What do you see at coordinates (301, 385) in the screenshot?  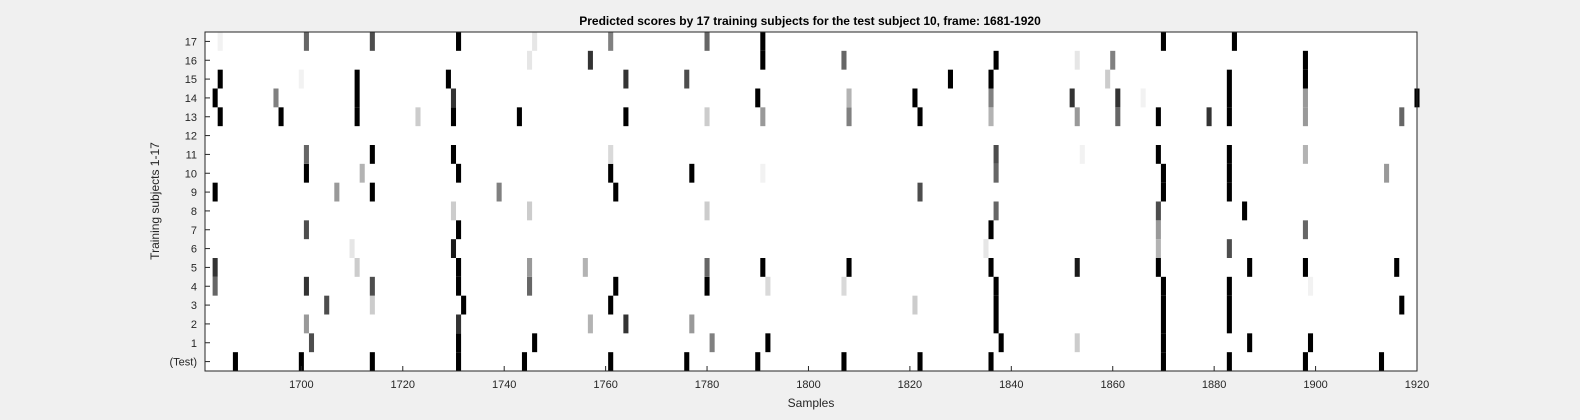 I see `x-tick-label: 1700` at bounding box center [301, 385].